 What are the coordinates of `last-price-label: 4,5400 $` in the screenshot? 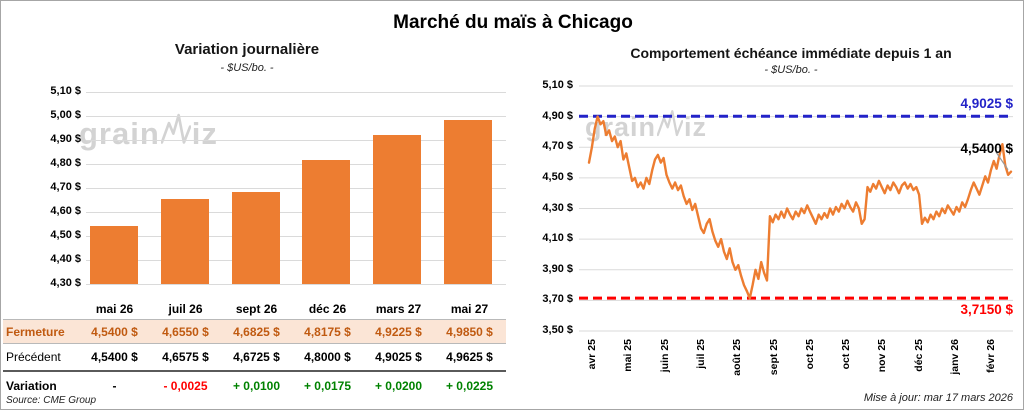 It's located at (986, 148).